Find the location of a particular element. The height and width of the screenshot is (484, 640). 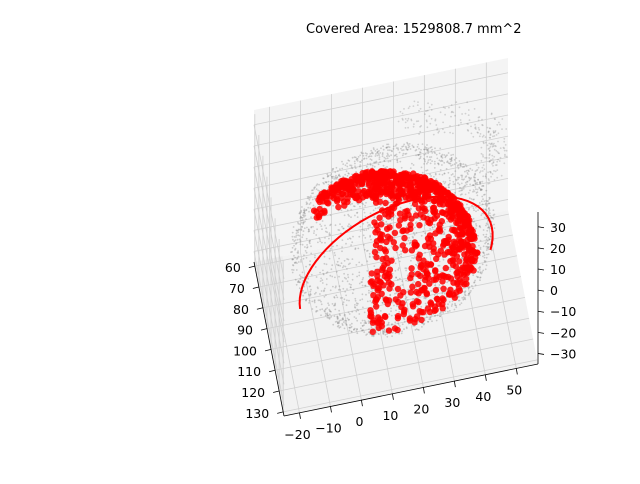

grid-line-x-floor is located at coordinates (398, 323).